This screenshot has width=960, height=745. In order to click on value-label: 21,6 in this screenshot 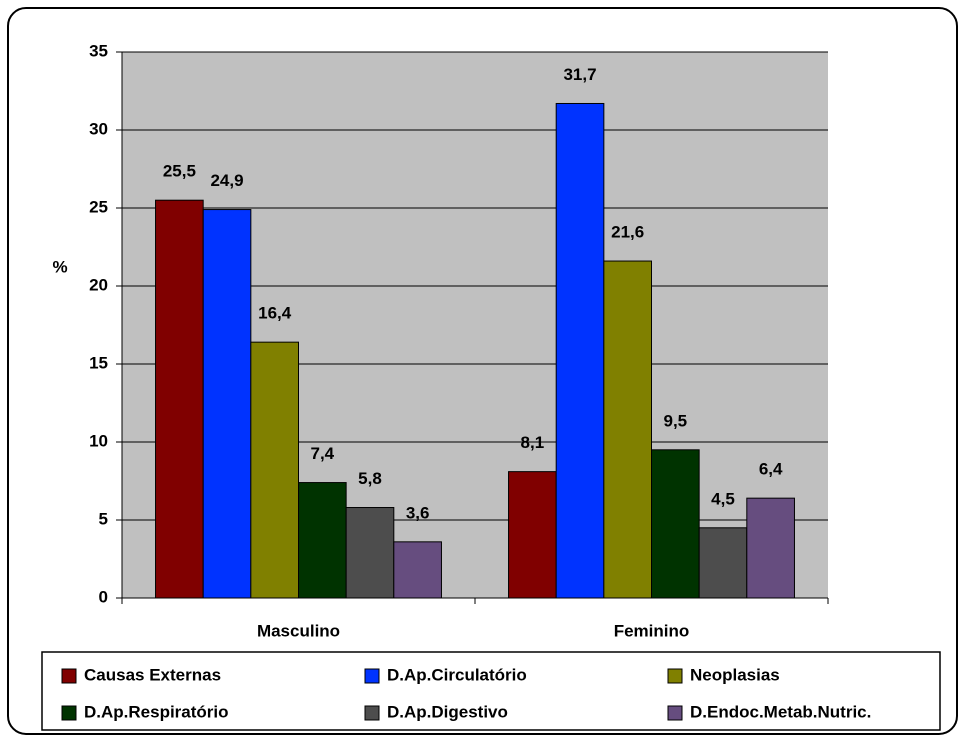, I will do `click(627, 232)`.